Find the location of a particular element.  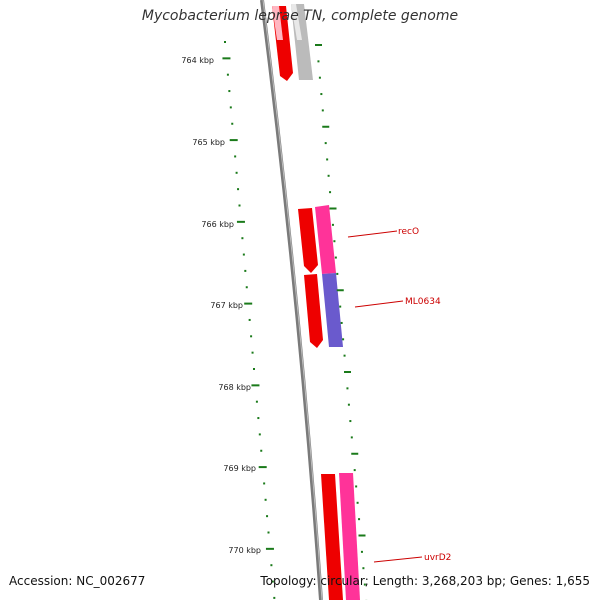

tick-label: 765 kbp is located at coordinates (208, 142).